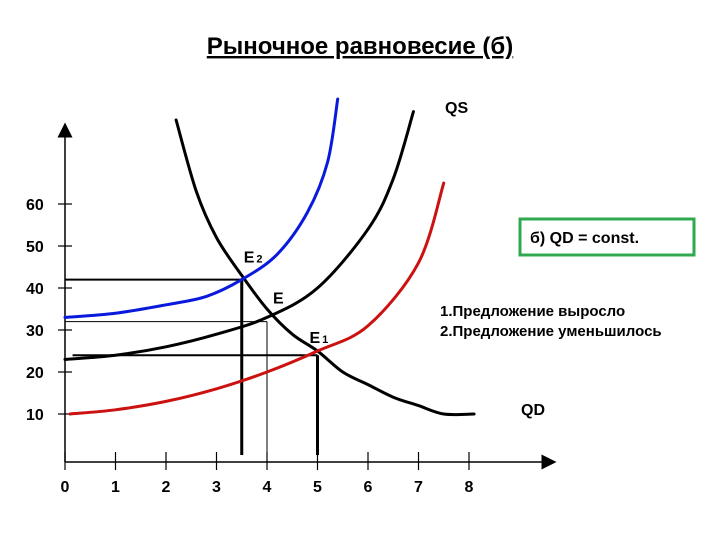 This screenshot has width=720, height=540. Describe the element at coordinates (49, 310) in the screenshot. I see `y-axis-ticks: 10 20 30 40 50 60` at that location.